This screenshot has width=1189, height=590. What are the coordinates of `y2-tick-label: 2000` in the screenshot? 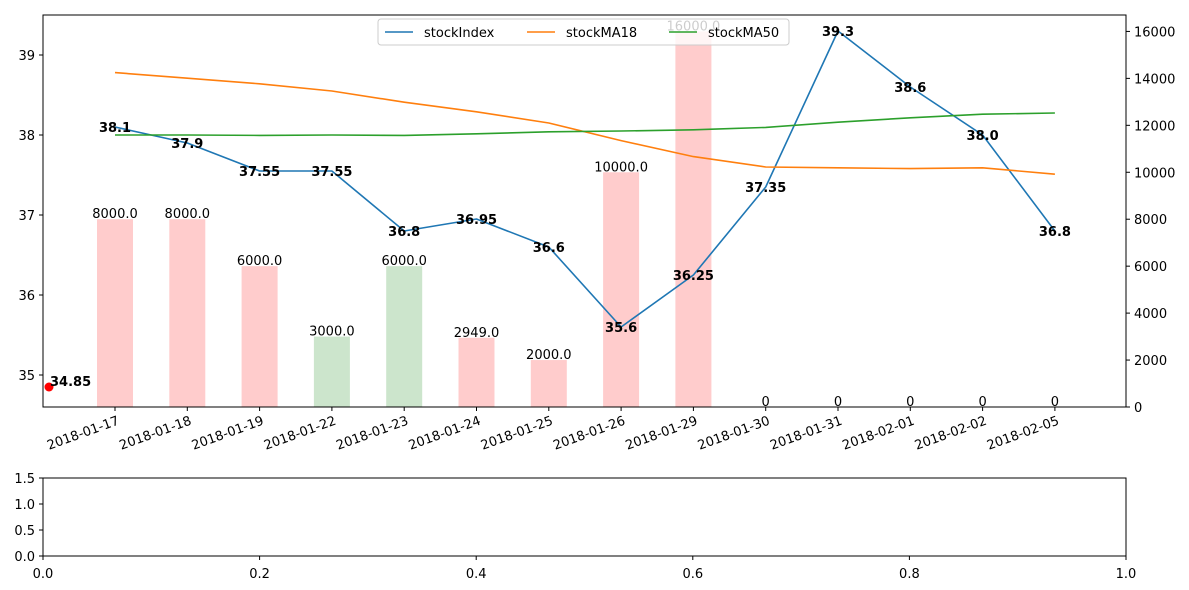 It's located at (1150, 361).